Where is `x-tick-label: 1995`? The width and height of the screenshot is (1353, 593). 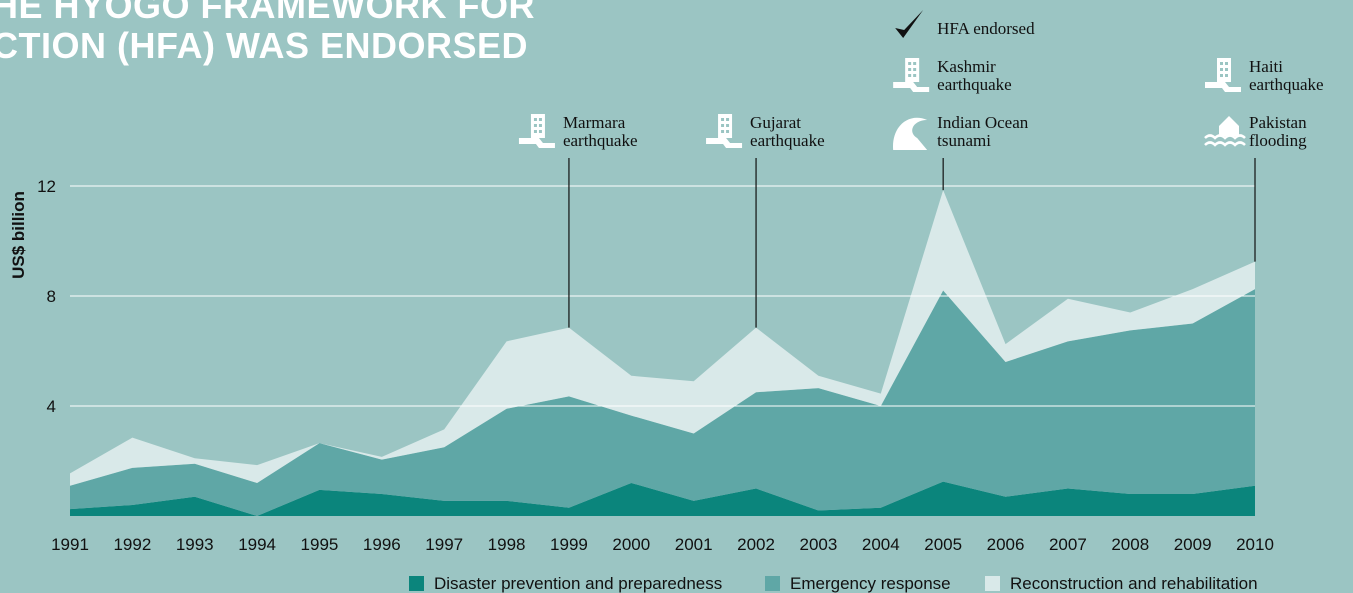
x-tick-label: 1995 is located at coordinates (320, 544).